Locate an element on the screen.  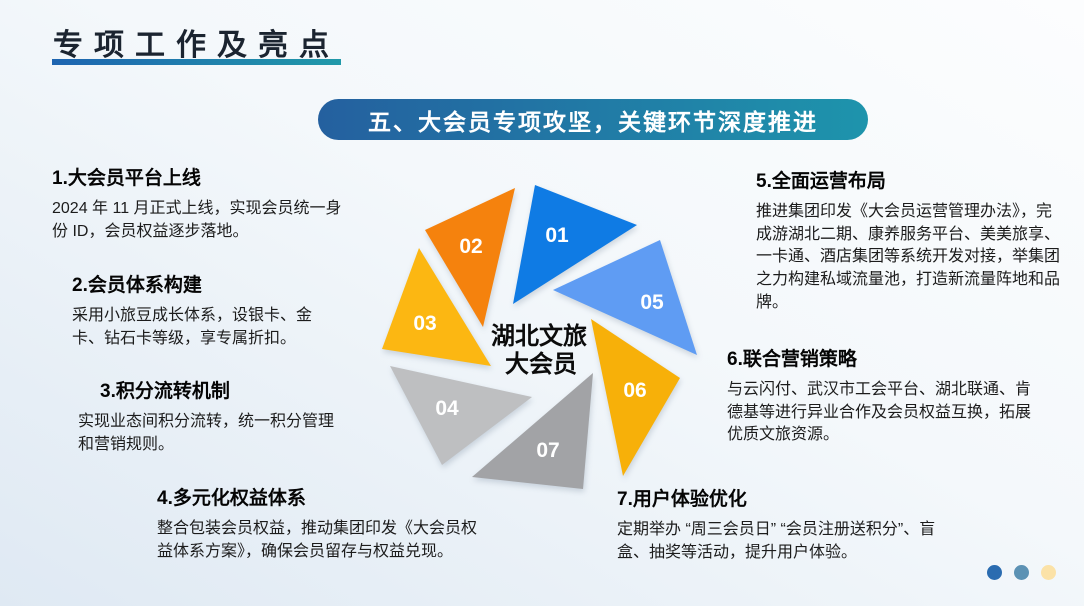
block-heading: 6.联合营销策略 is located at coordinates (792, 359).